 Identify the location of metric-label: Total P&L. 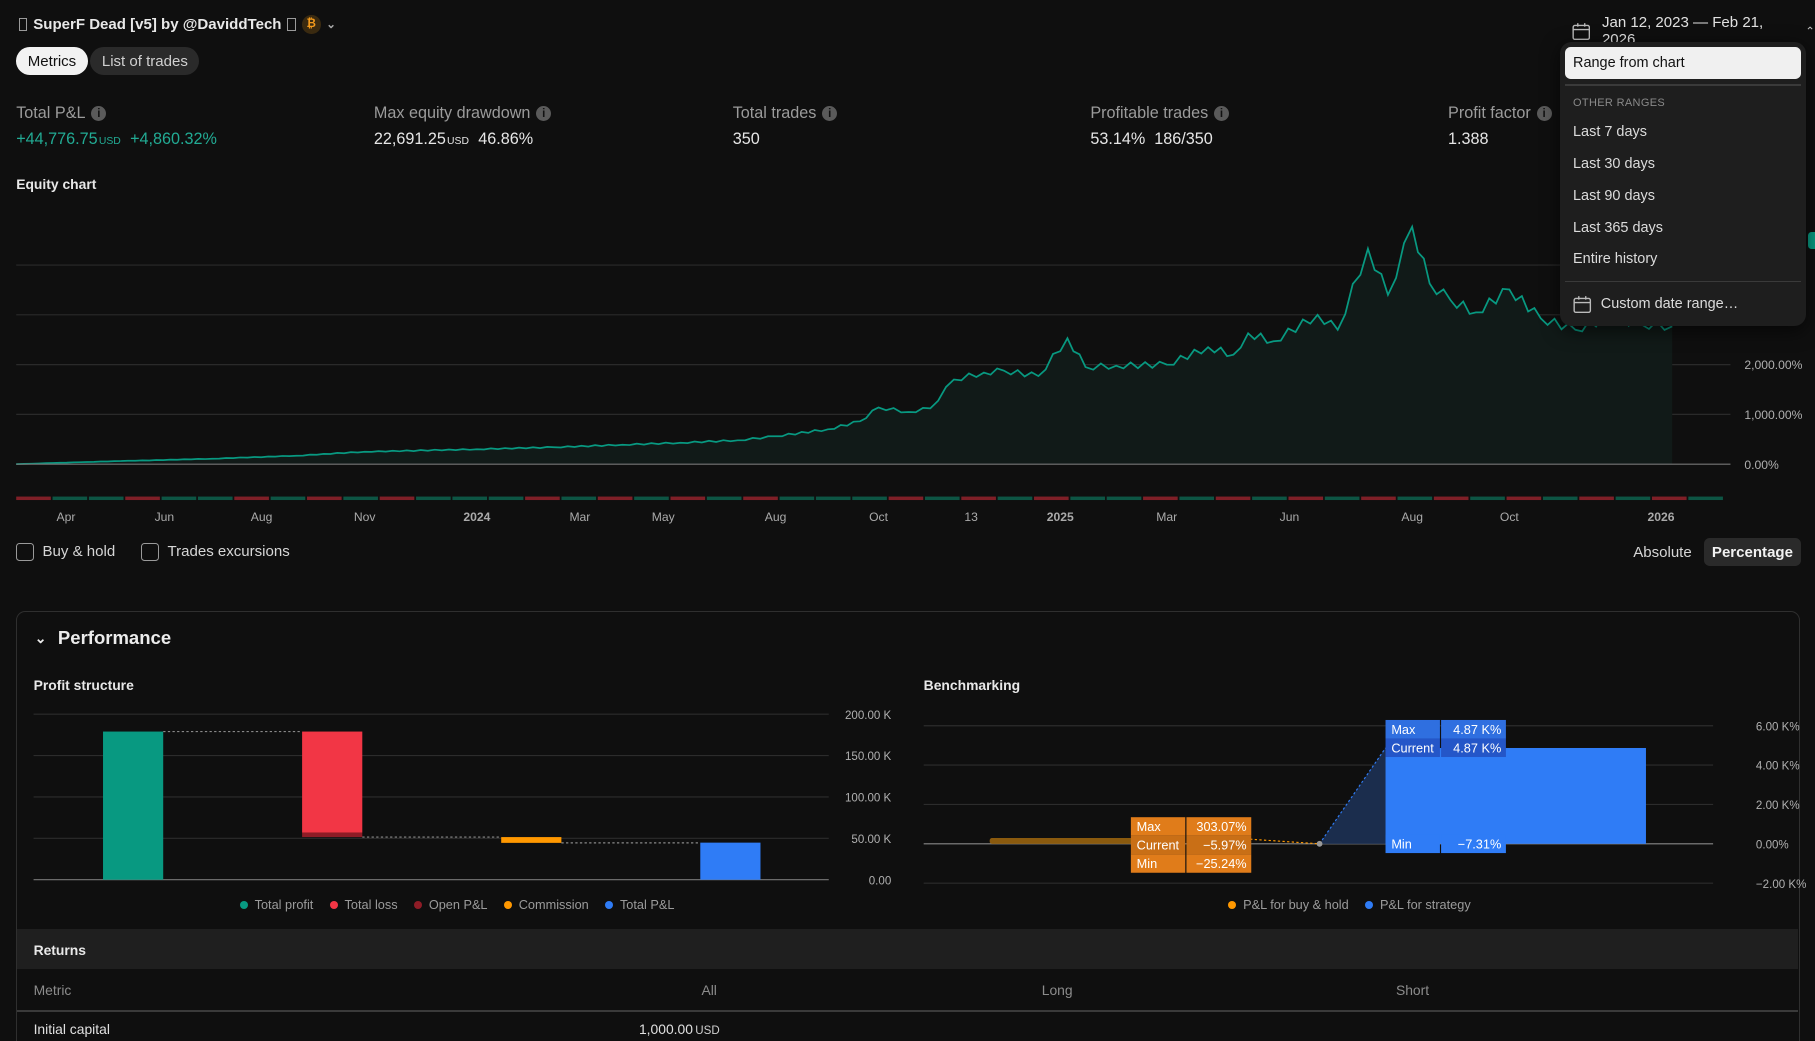
(51, 113).